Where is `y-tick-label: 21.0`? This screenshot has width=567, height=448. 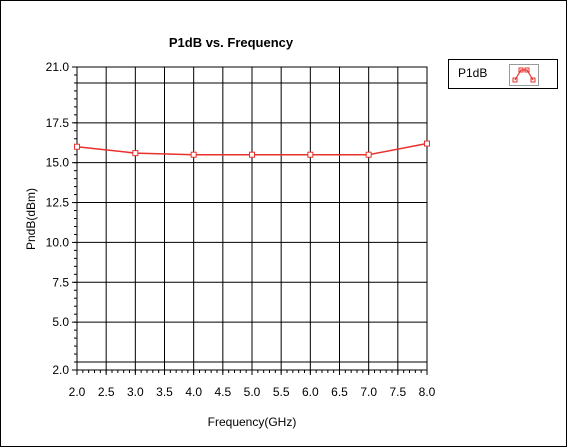
y-tick-label: 21.0 is located at coordinates (58, 67).